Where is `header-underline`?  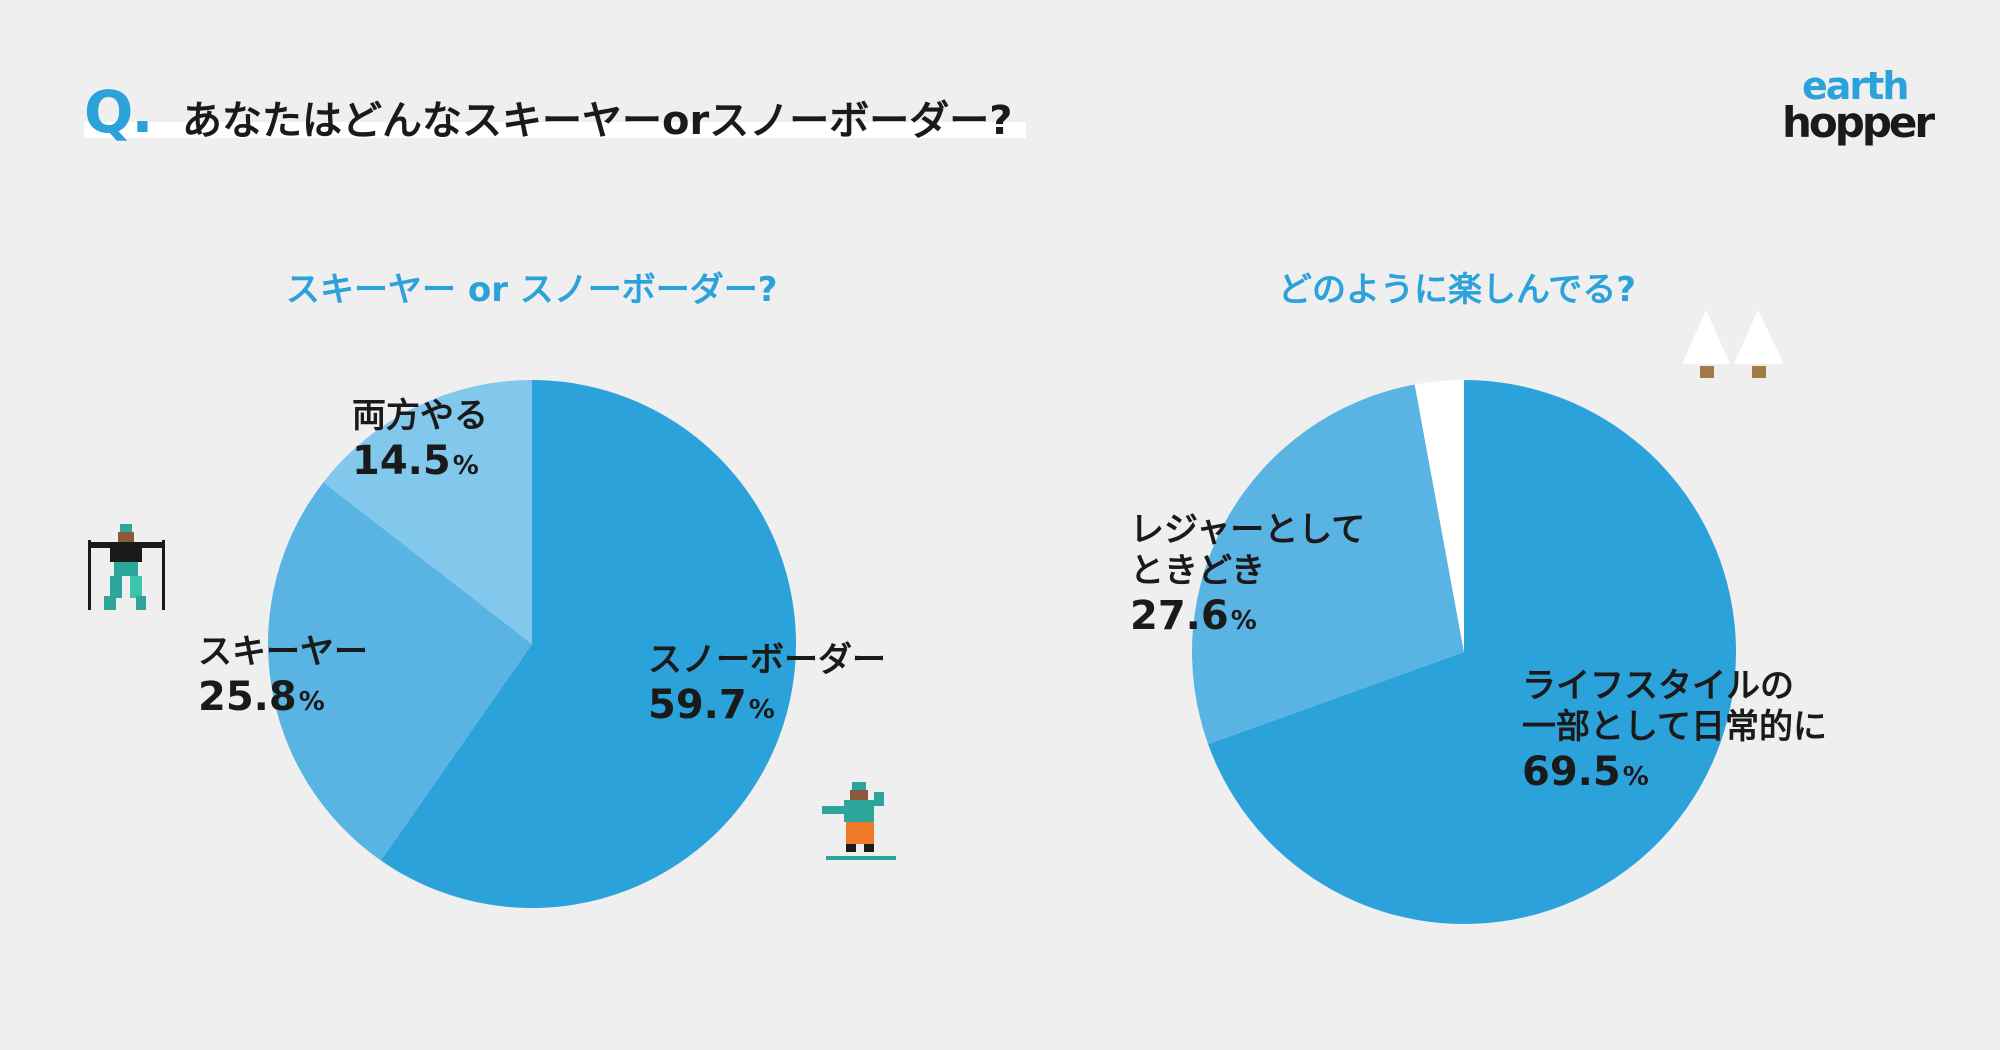
header-underline is located at coordinates (555, 130).